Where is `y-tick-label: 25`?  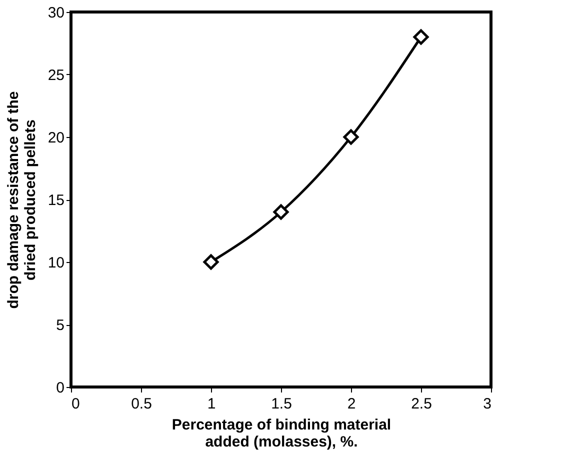
y-tick-label: 25 is located at coordinates (56, 75).